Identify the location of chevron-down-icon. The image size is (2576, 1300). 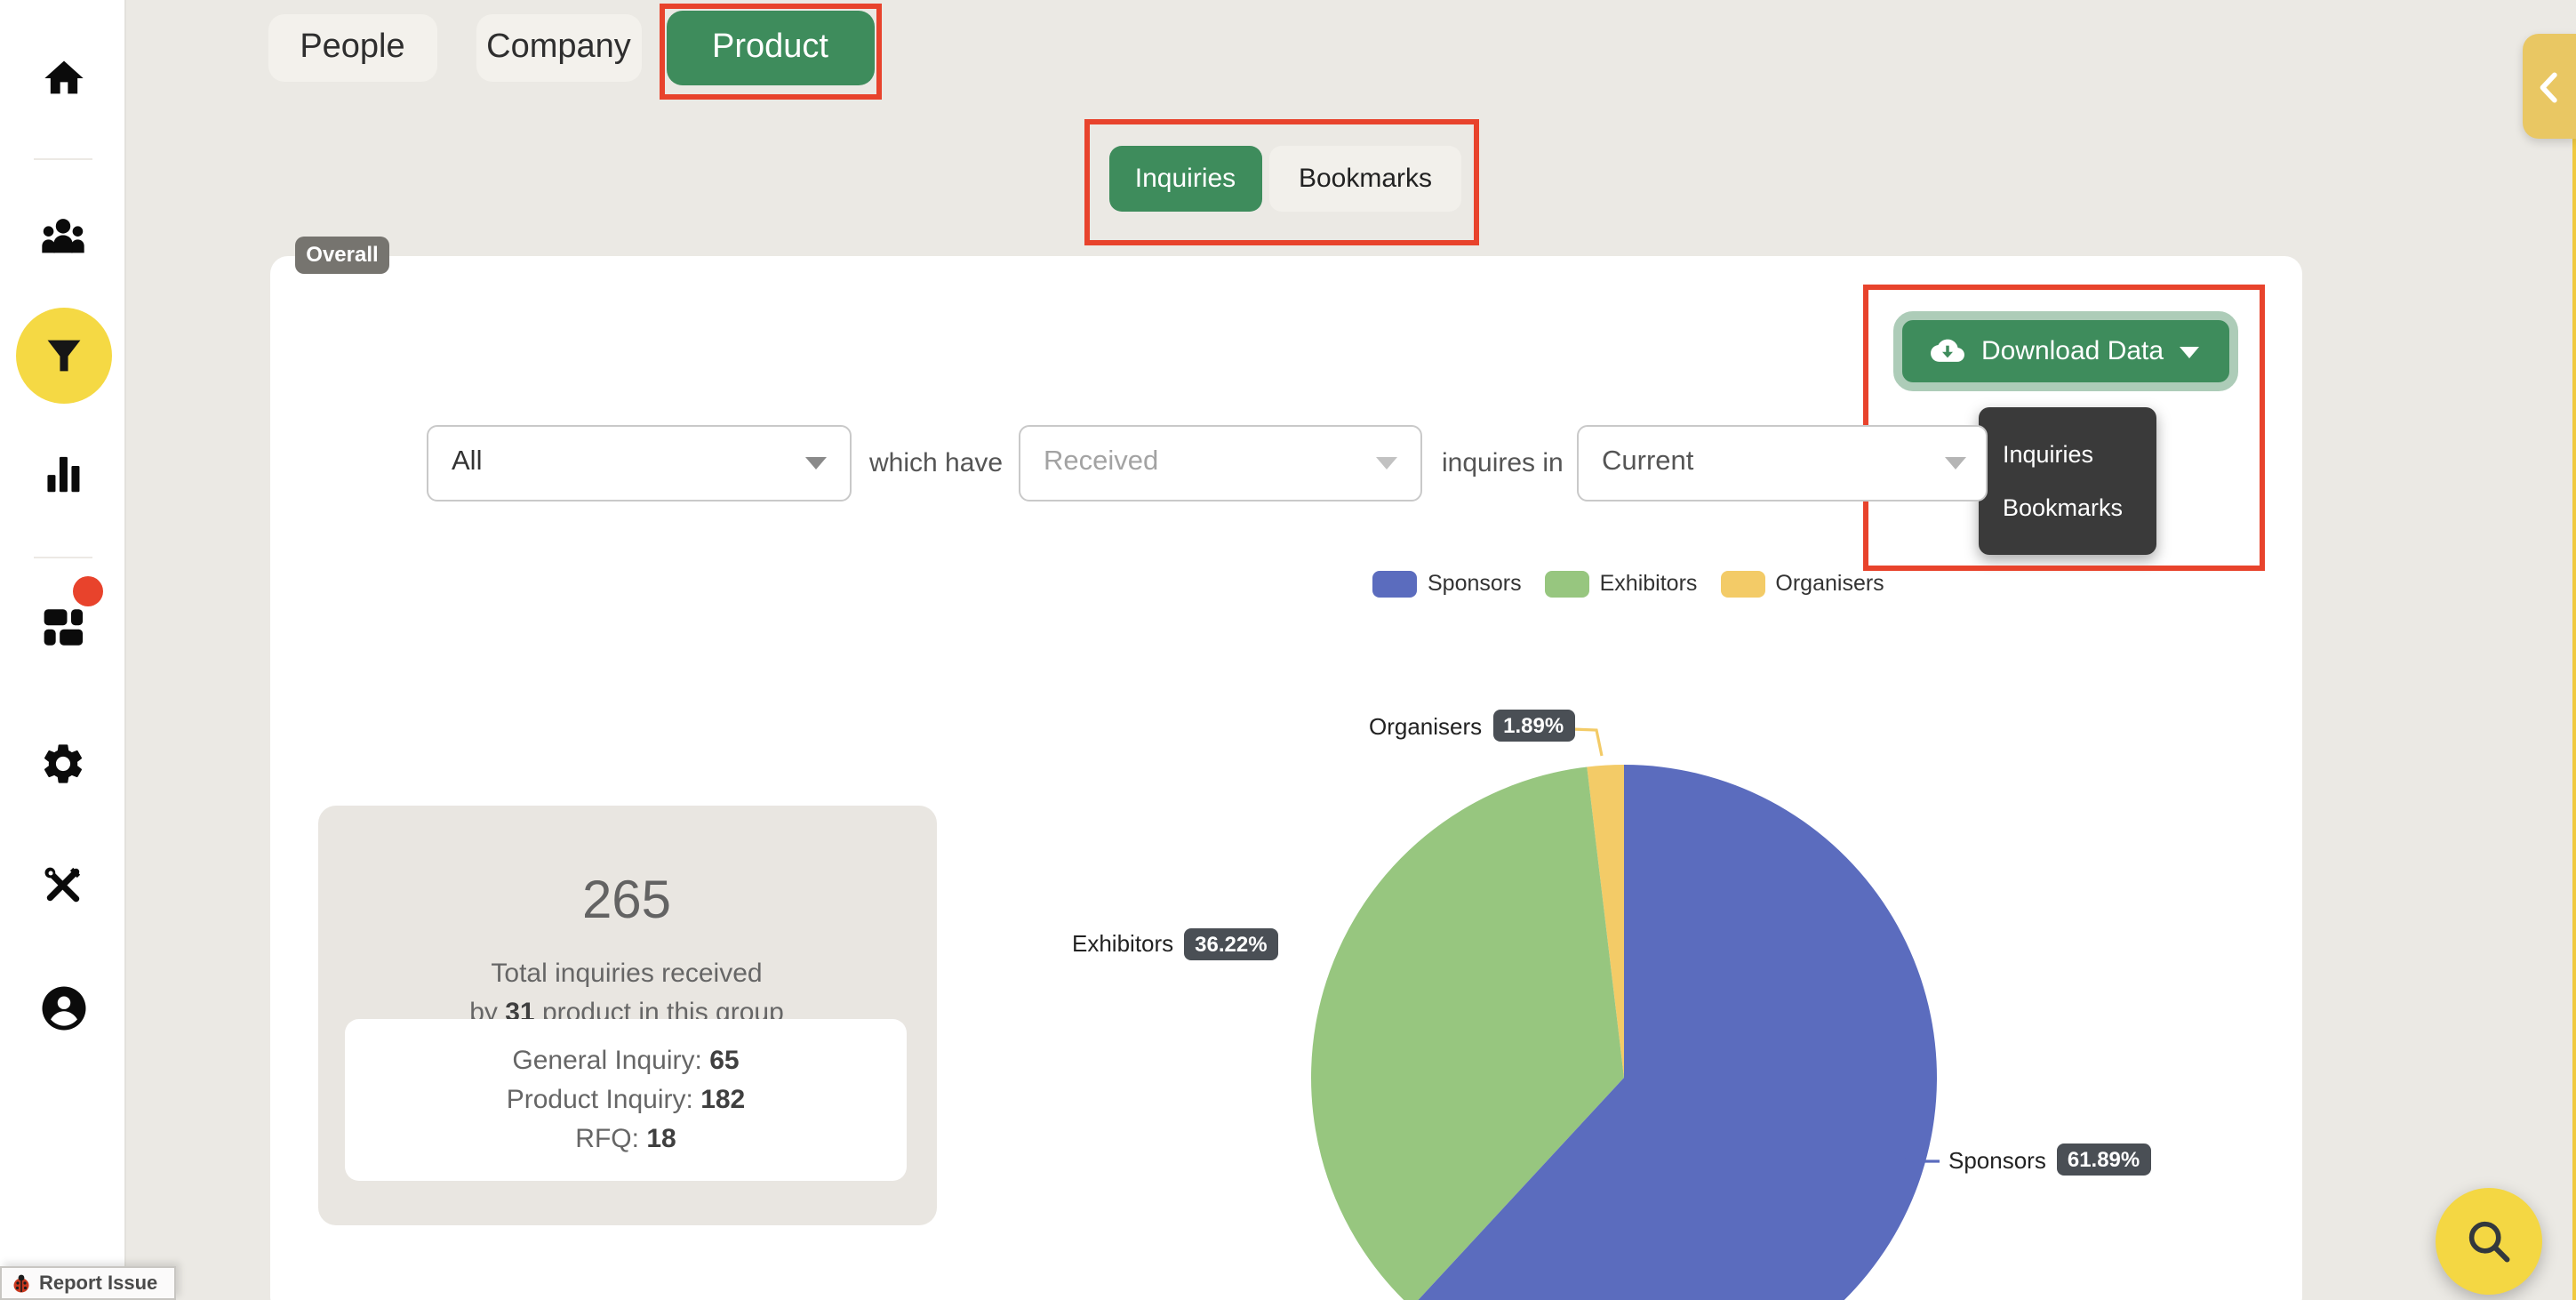
(2190, 351).